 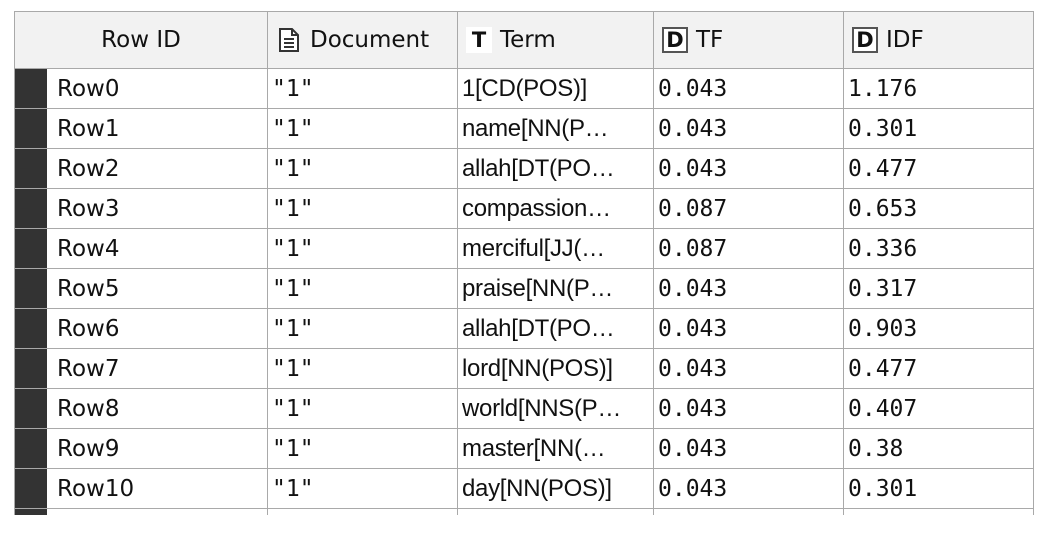 What do you see at coordinates (938, 288) in the screenshot?
I see `cell-idf: 0.317` at bounding box center [938, 288].